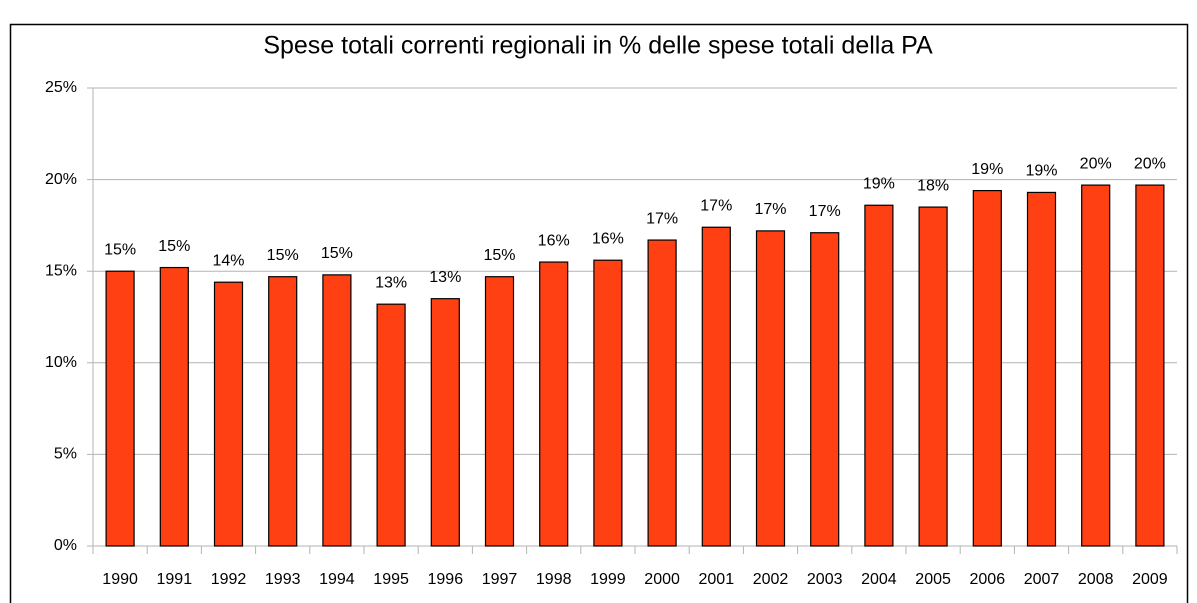 The height and width of the screenshot is (603, 1197). Describe the element at coordinates (61, 87) in the screenshot. I see `y-tick-label: 25%` at that location.